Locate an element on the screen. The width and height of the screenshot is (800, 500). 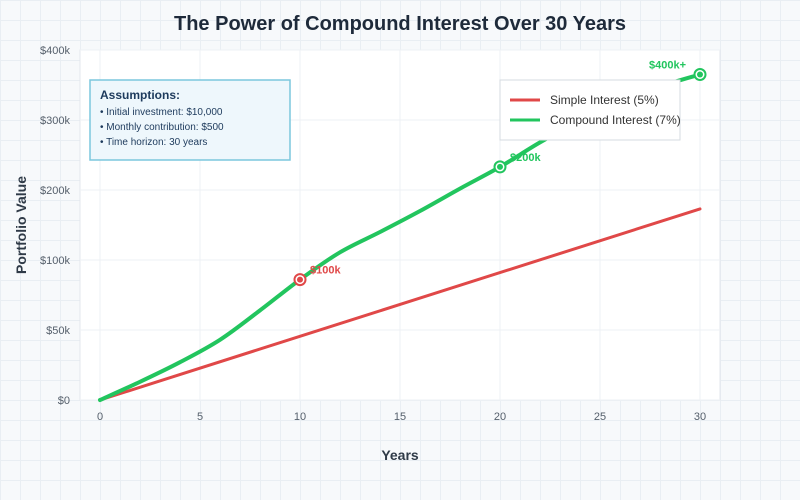
x-tick-label: 5 is located at coordinates (200, 417).